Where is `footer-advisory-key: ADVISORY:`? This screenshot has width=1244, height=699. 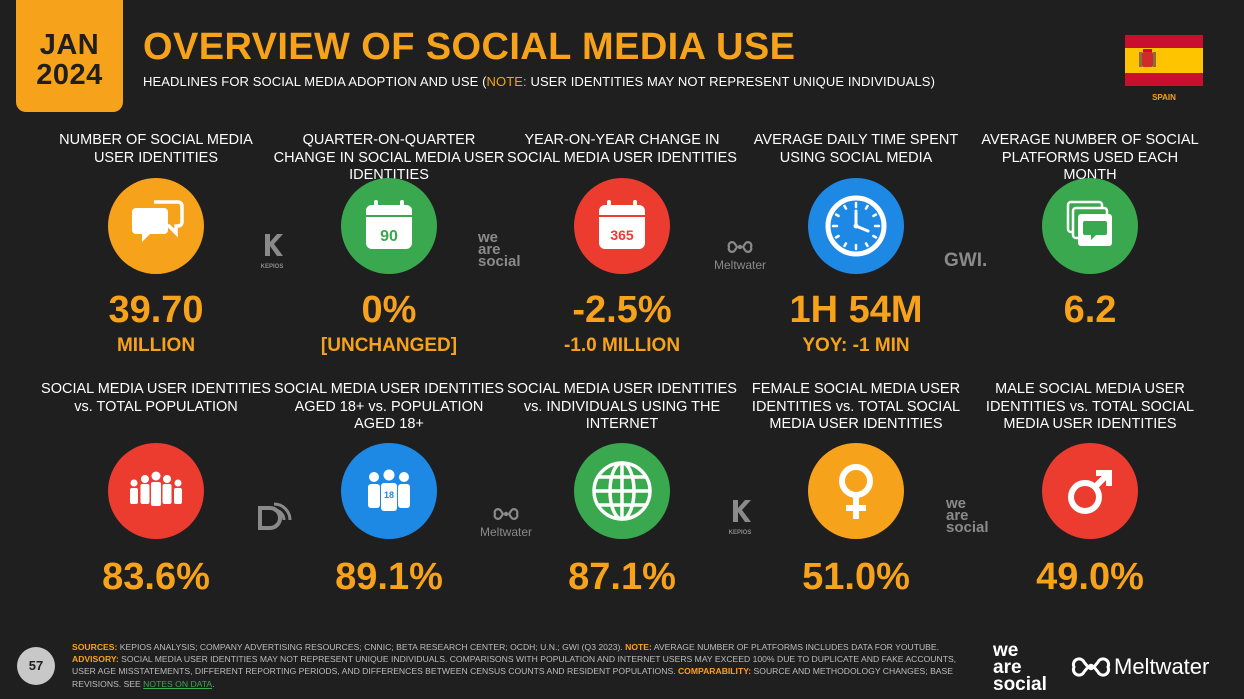 footer-advisory-key: ADVISORY: is located at coordinates (95, 659).